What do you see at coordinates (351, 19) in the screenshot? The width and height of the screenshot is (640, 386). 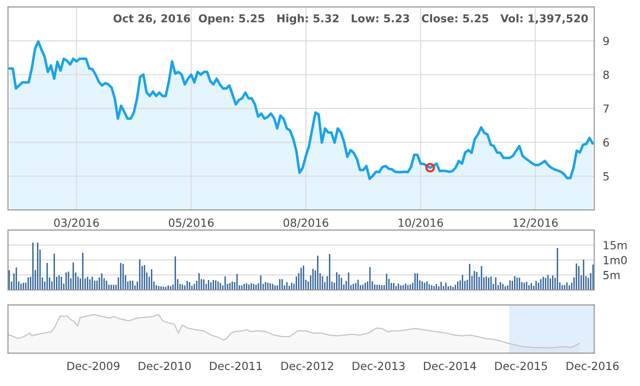 I see `annotation: Oct 26, 2016 Open: 5.25 High: 5.32 Low: 5.23 Close: 5.25 Vol: 1,397,520` at bounding box center [351, 19].